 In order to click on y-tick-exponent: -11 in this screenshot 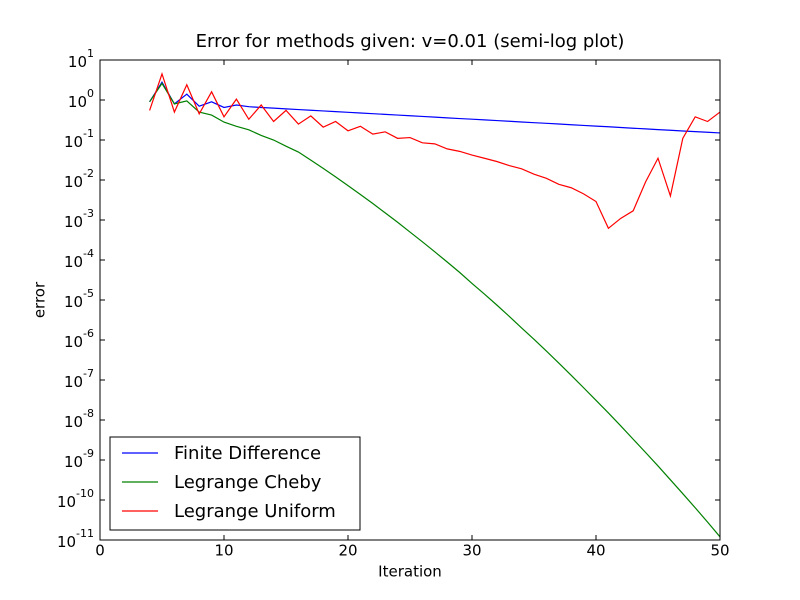, I will do `click(85, 533)`.